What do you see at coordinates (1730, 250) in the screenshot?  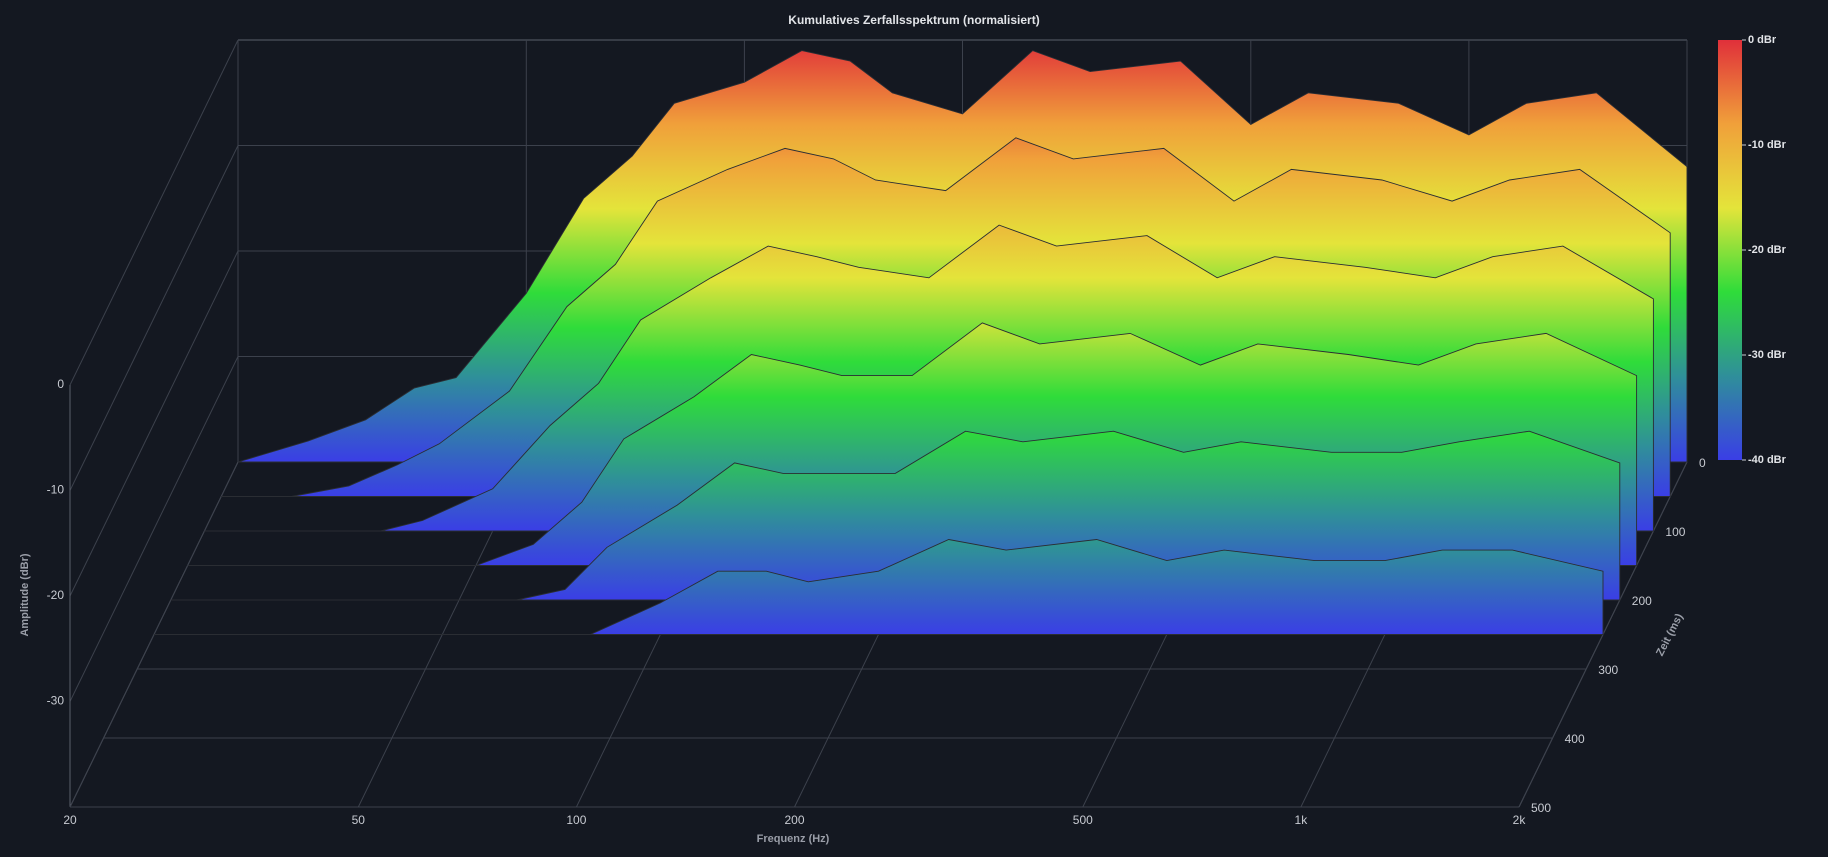 I see `colorbar` at bounding box center [1730, 250].